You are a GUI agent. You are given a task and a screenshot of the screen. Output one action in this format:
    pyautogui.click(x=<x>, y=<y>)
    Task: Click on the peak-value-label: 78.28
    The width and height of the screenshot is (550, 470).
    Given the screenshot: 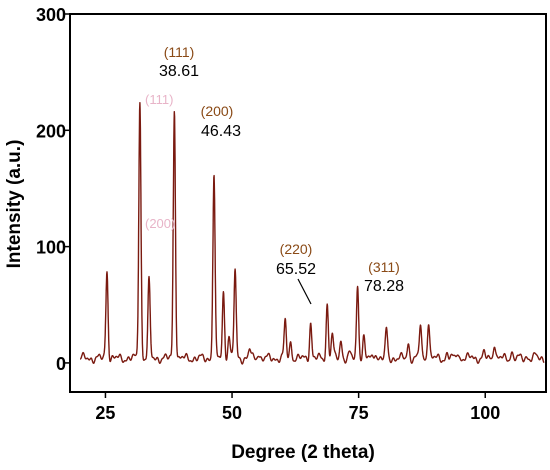 What is the action you would take?
    pyautogui.click(x=384, y=286)
    